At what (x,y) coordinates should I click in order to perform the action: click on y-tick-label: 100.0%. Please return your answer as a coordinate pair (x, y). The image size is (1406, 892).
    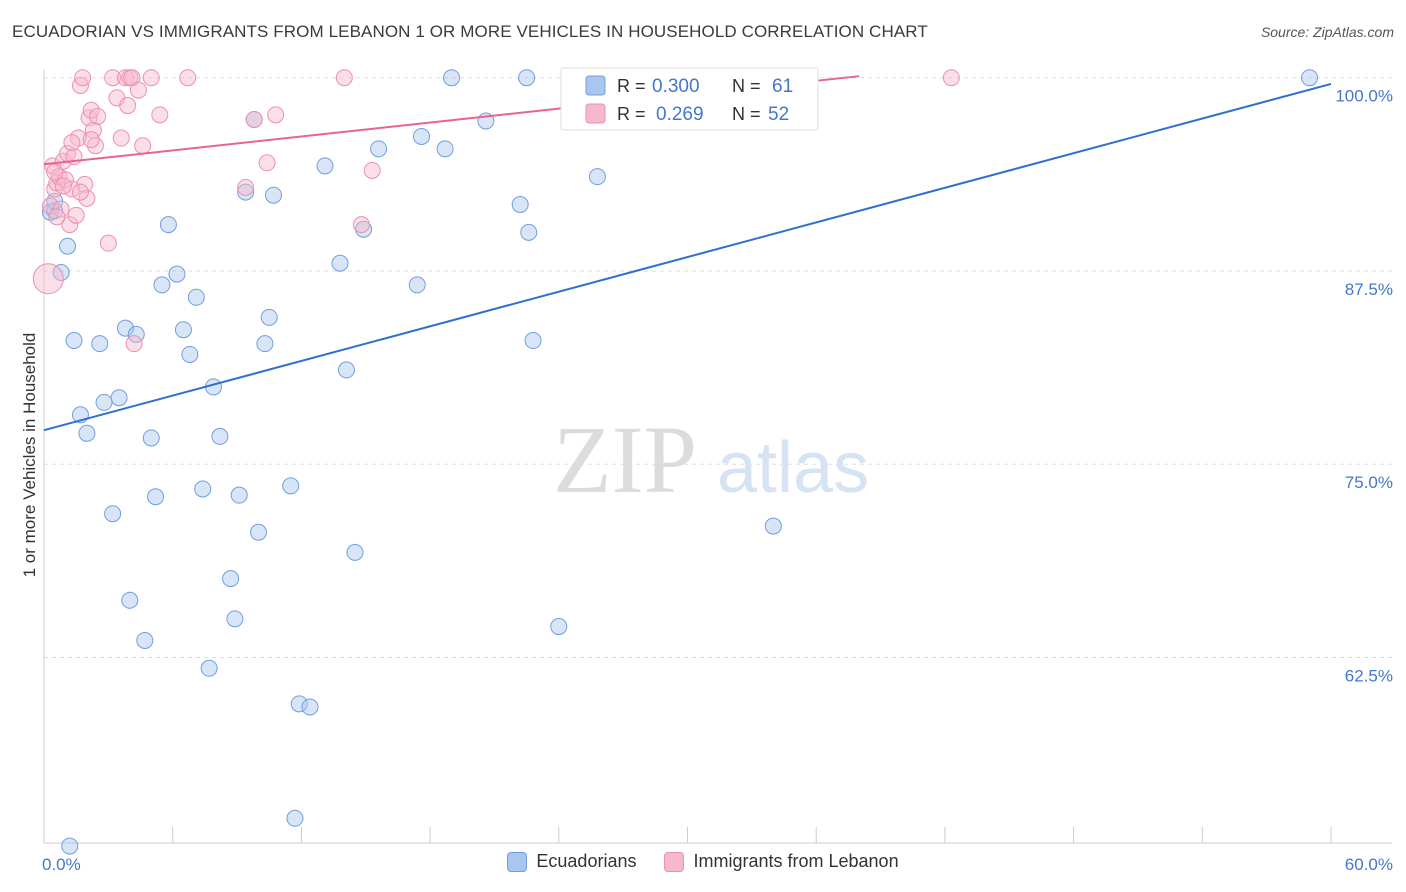
    Looking at the image, I should click on (1364, 96).